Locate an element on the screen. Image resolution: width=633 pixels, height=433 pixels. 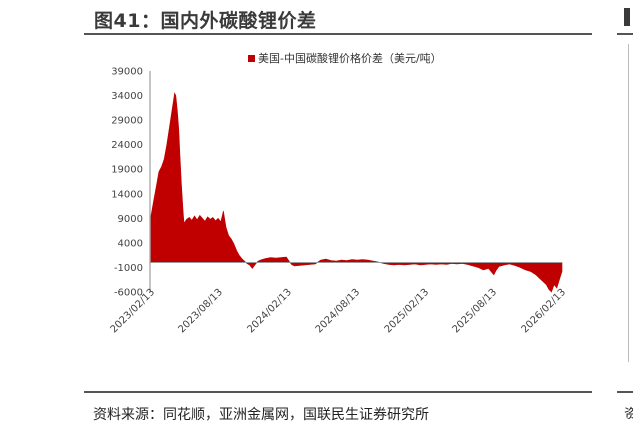
legend: 美国-中国碳酸锂价格价差（美元/吨） is located at coordinates (345, 58).